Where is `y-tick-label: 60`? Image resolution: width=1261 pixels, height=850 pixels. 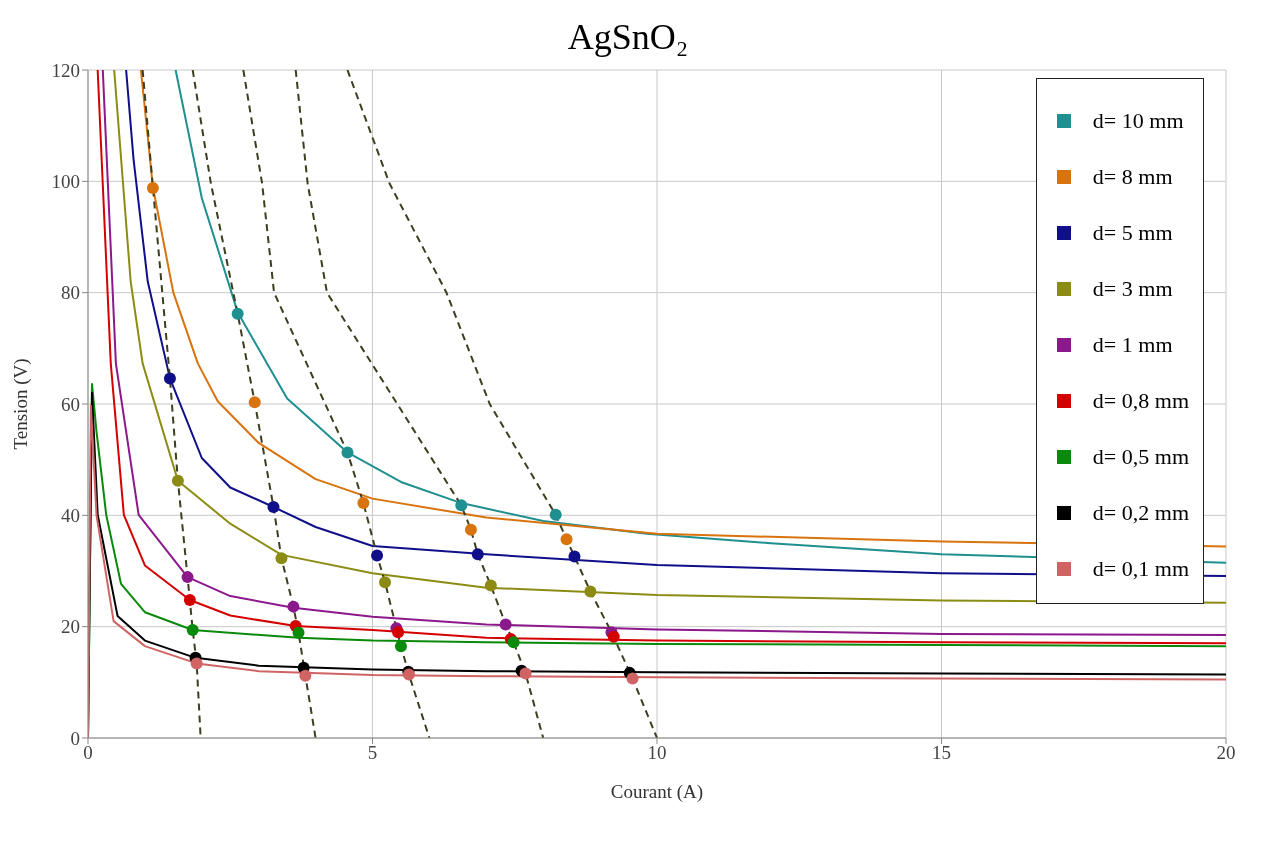
y-tick-label: 60 is located at coordinates (70, 404).